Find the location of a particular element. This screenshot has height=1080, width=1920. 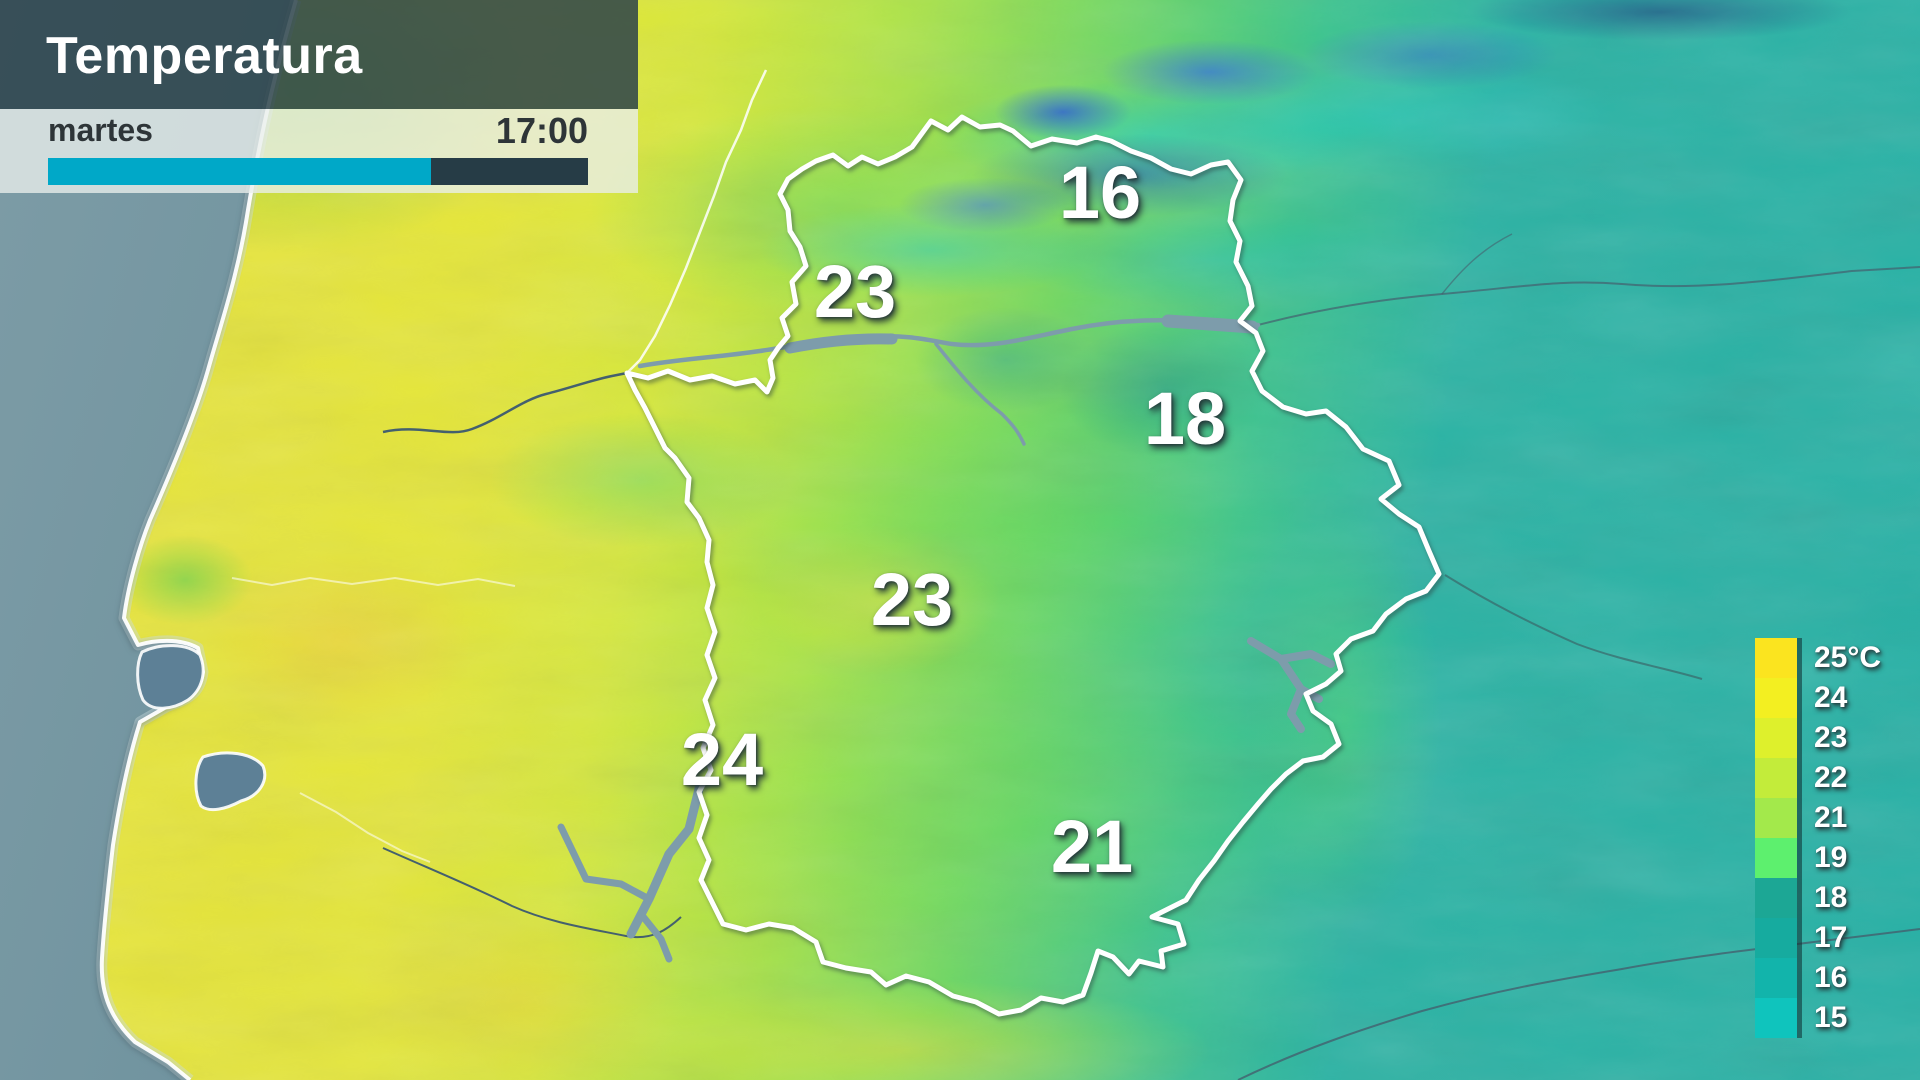

legend-row: 19 is located at coordinates (1818, 858).